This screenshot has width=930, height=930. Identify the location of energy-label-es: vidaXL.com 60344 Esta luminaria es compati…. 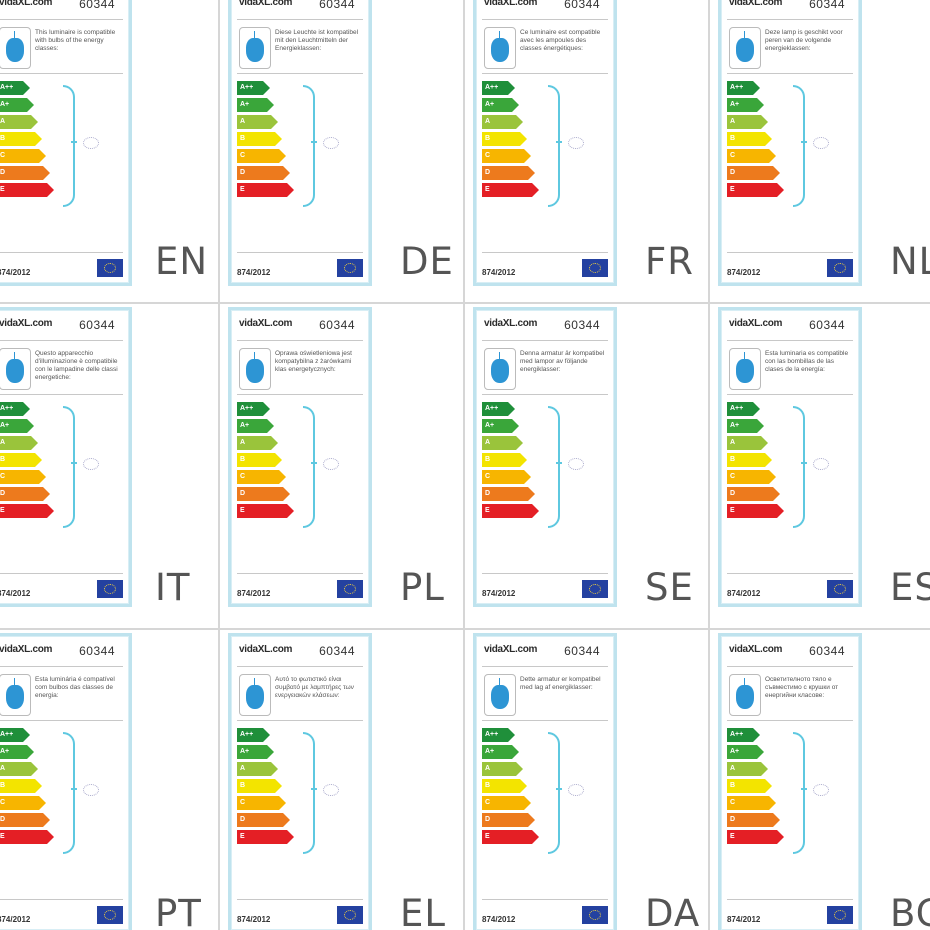
(790, 457).